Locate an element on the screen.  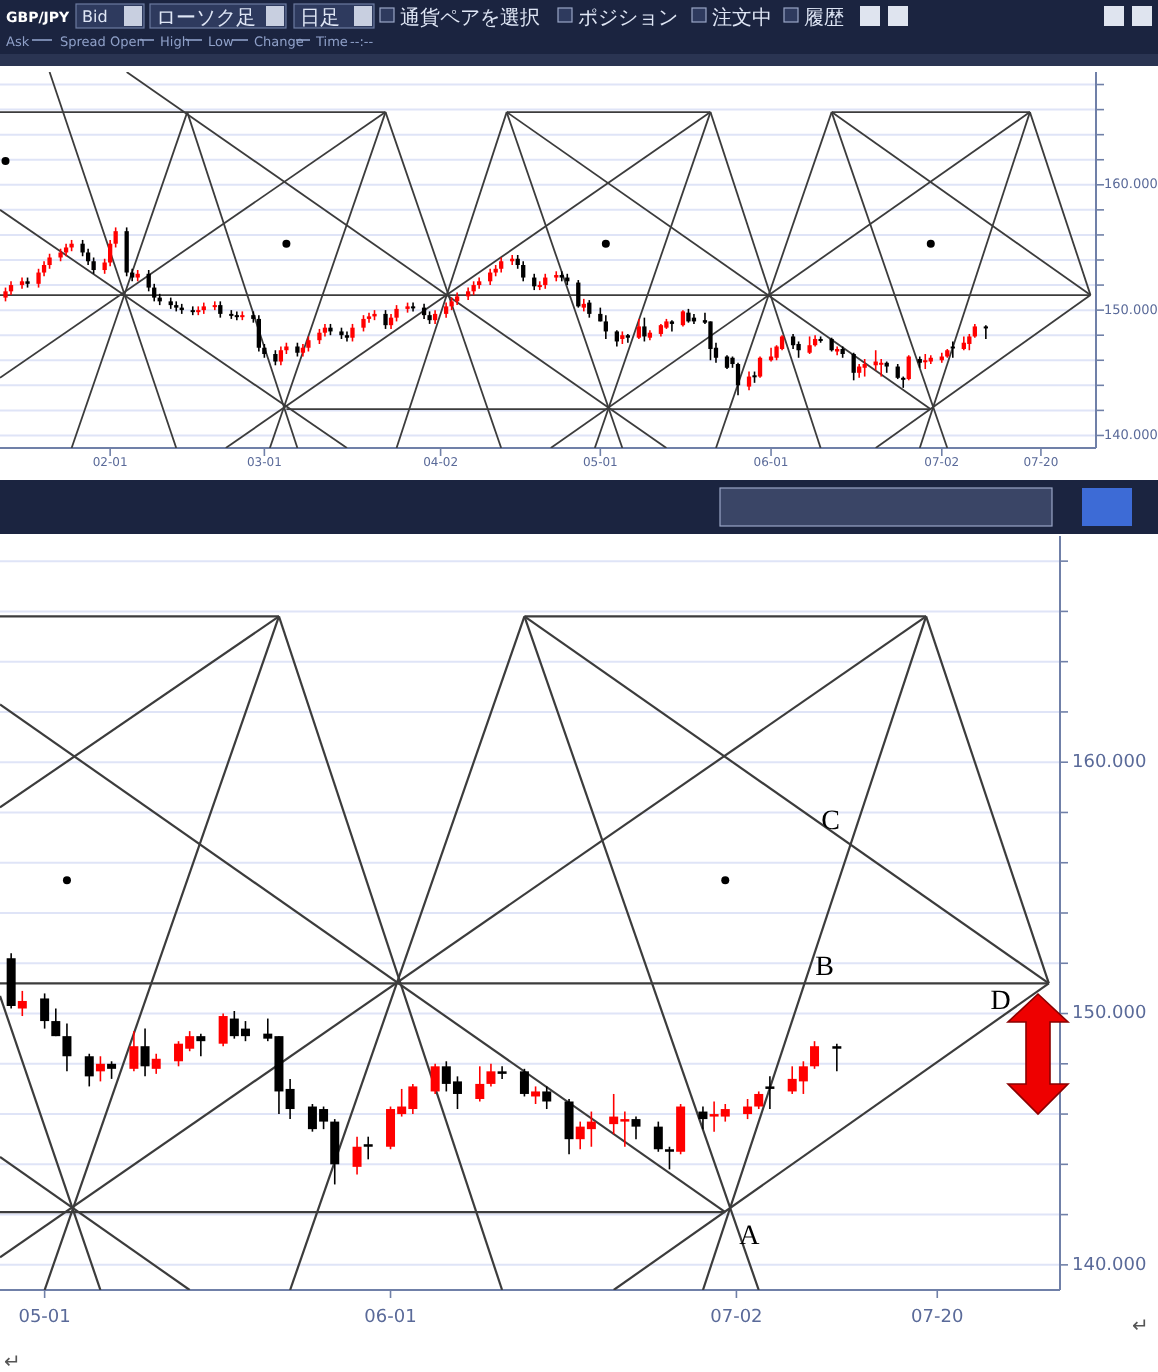
text: 日足 is located at coordinates (320, 19).